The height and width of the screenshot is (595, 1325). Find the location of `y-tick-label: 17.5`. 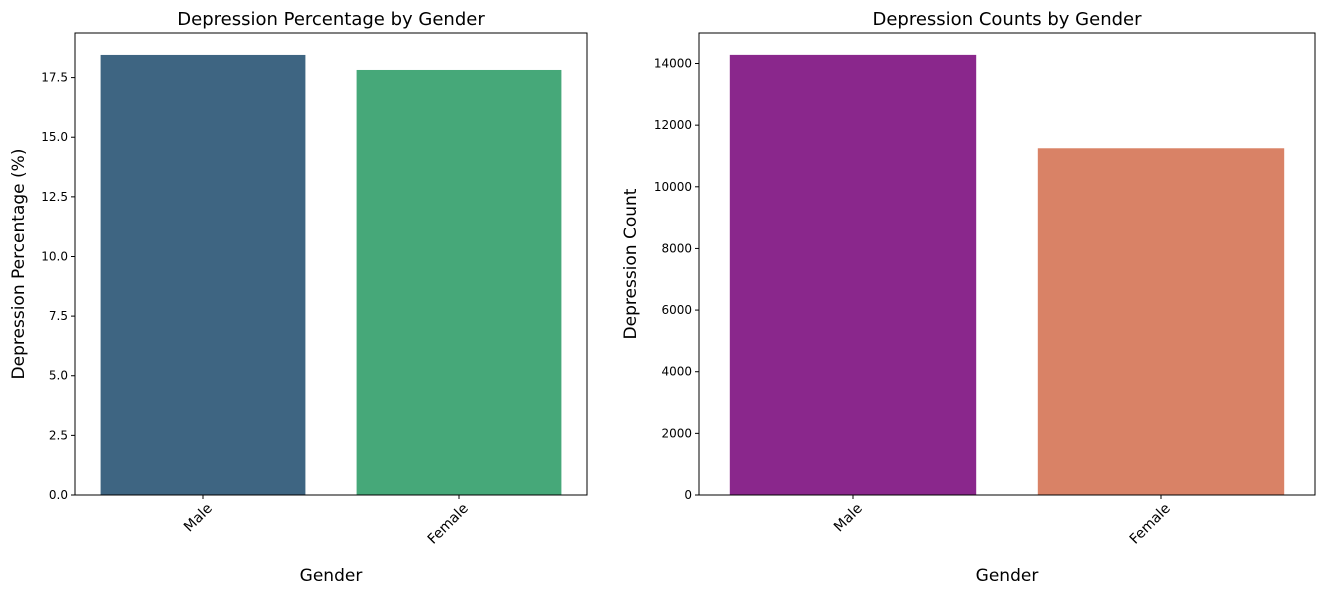

y-tick-label: 17.5 is located at coordinates (54, 78).